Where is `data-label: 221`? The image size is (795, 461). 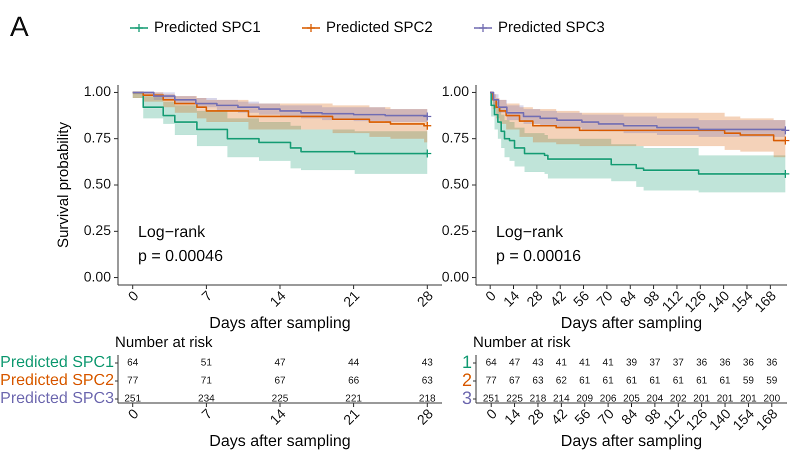 data-label: 221 is located at coordinates (353, 399).